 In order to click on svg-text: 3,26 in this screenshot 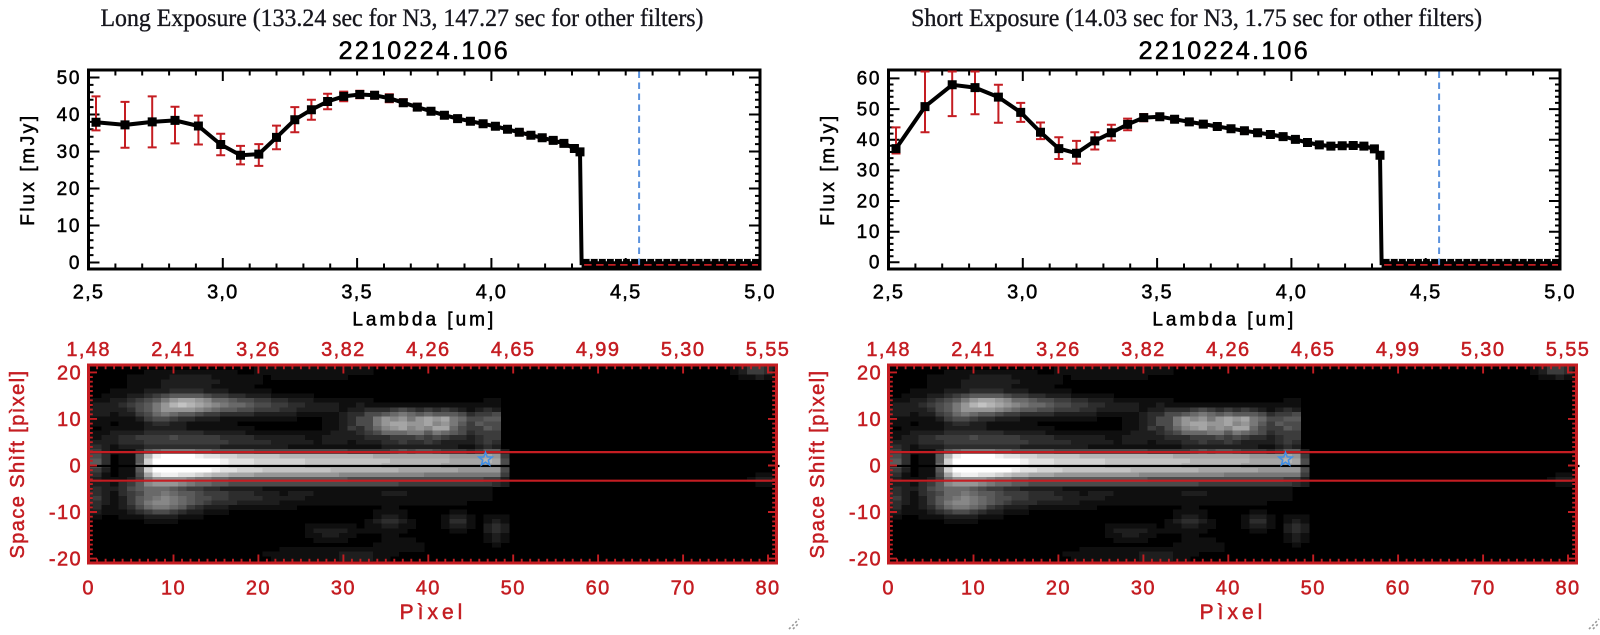, I will do `click(258, 350)`.